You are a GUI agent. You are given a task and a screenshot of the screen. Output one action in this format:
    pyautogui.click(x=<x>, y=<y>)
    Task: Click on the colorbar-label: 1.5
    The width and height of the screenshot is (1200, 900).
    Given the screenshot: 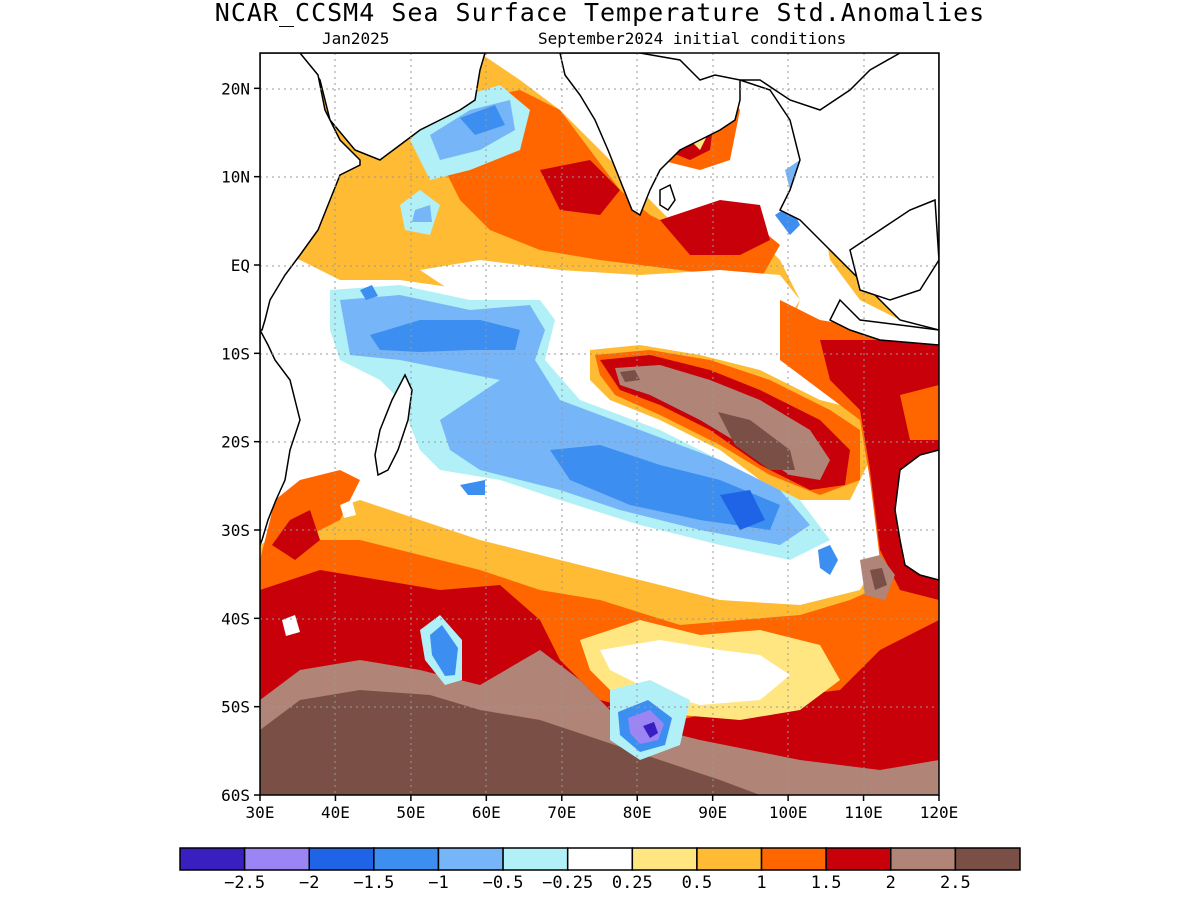 What is the action you would take?
    pyautogui.click(x=826, y=883)
    